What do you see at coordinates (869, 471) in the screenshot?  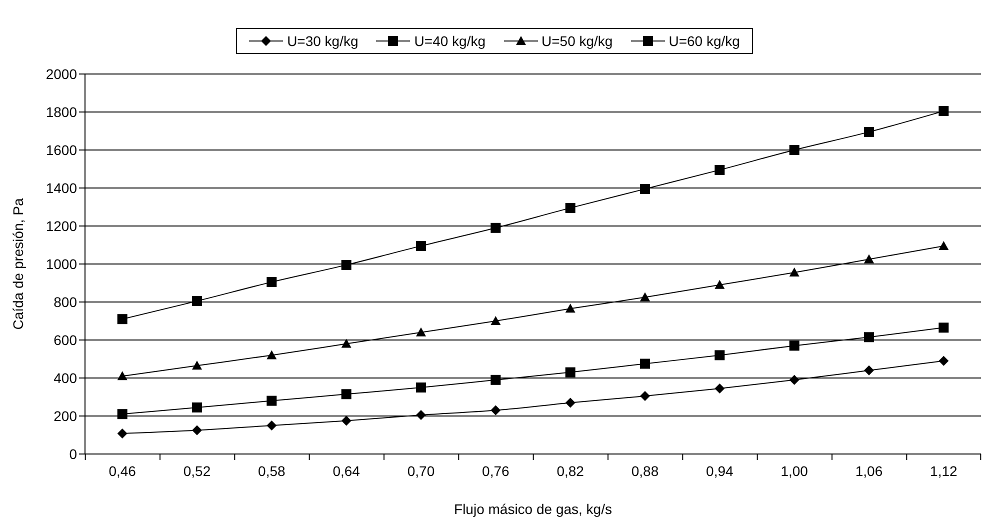 I see `x-tick-label: 1,06` at bounding box center [869, 471].